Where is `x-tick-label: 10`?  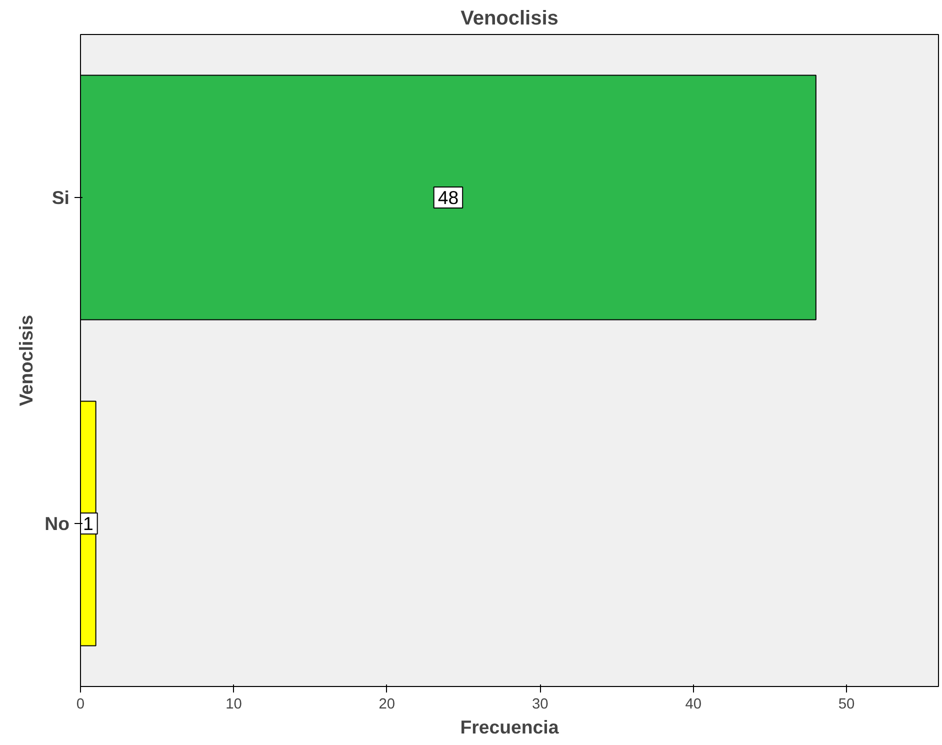 x-tick-label: 10 is located at coordinates (234, 704).